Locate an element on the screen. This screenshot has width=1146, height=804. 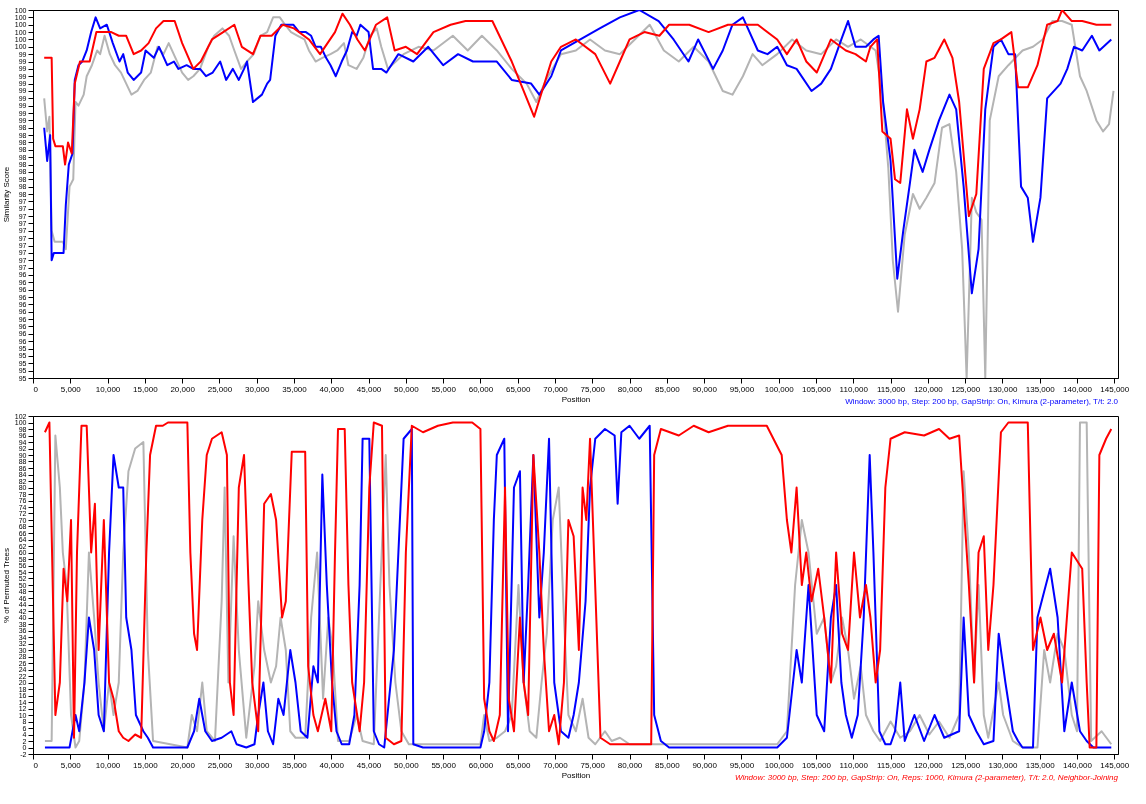
y-axis-title: Similarity Score is located at coordinates (6, 194).